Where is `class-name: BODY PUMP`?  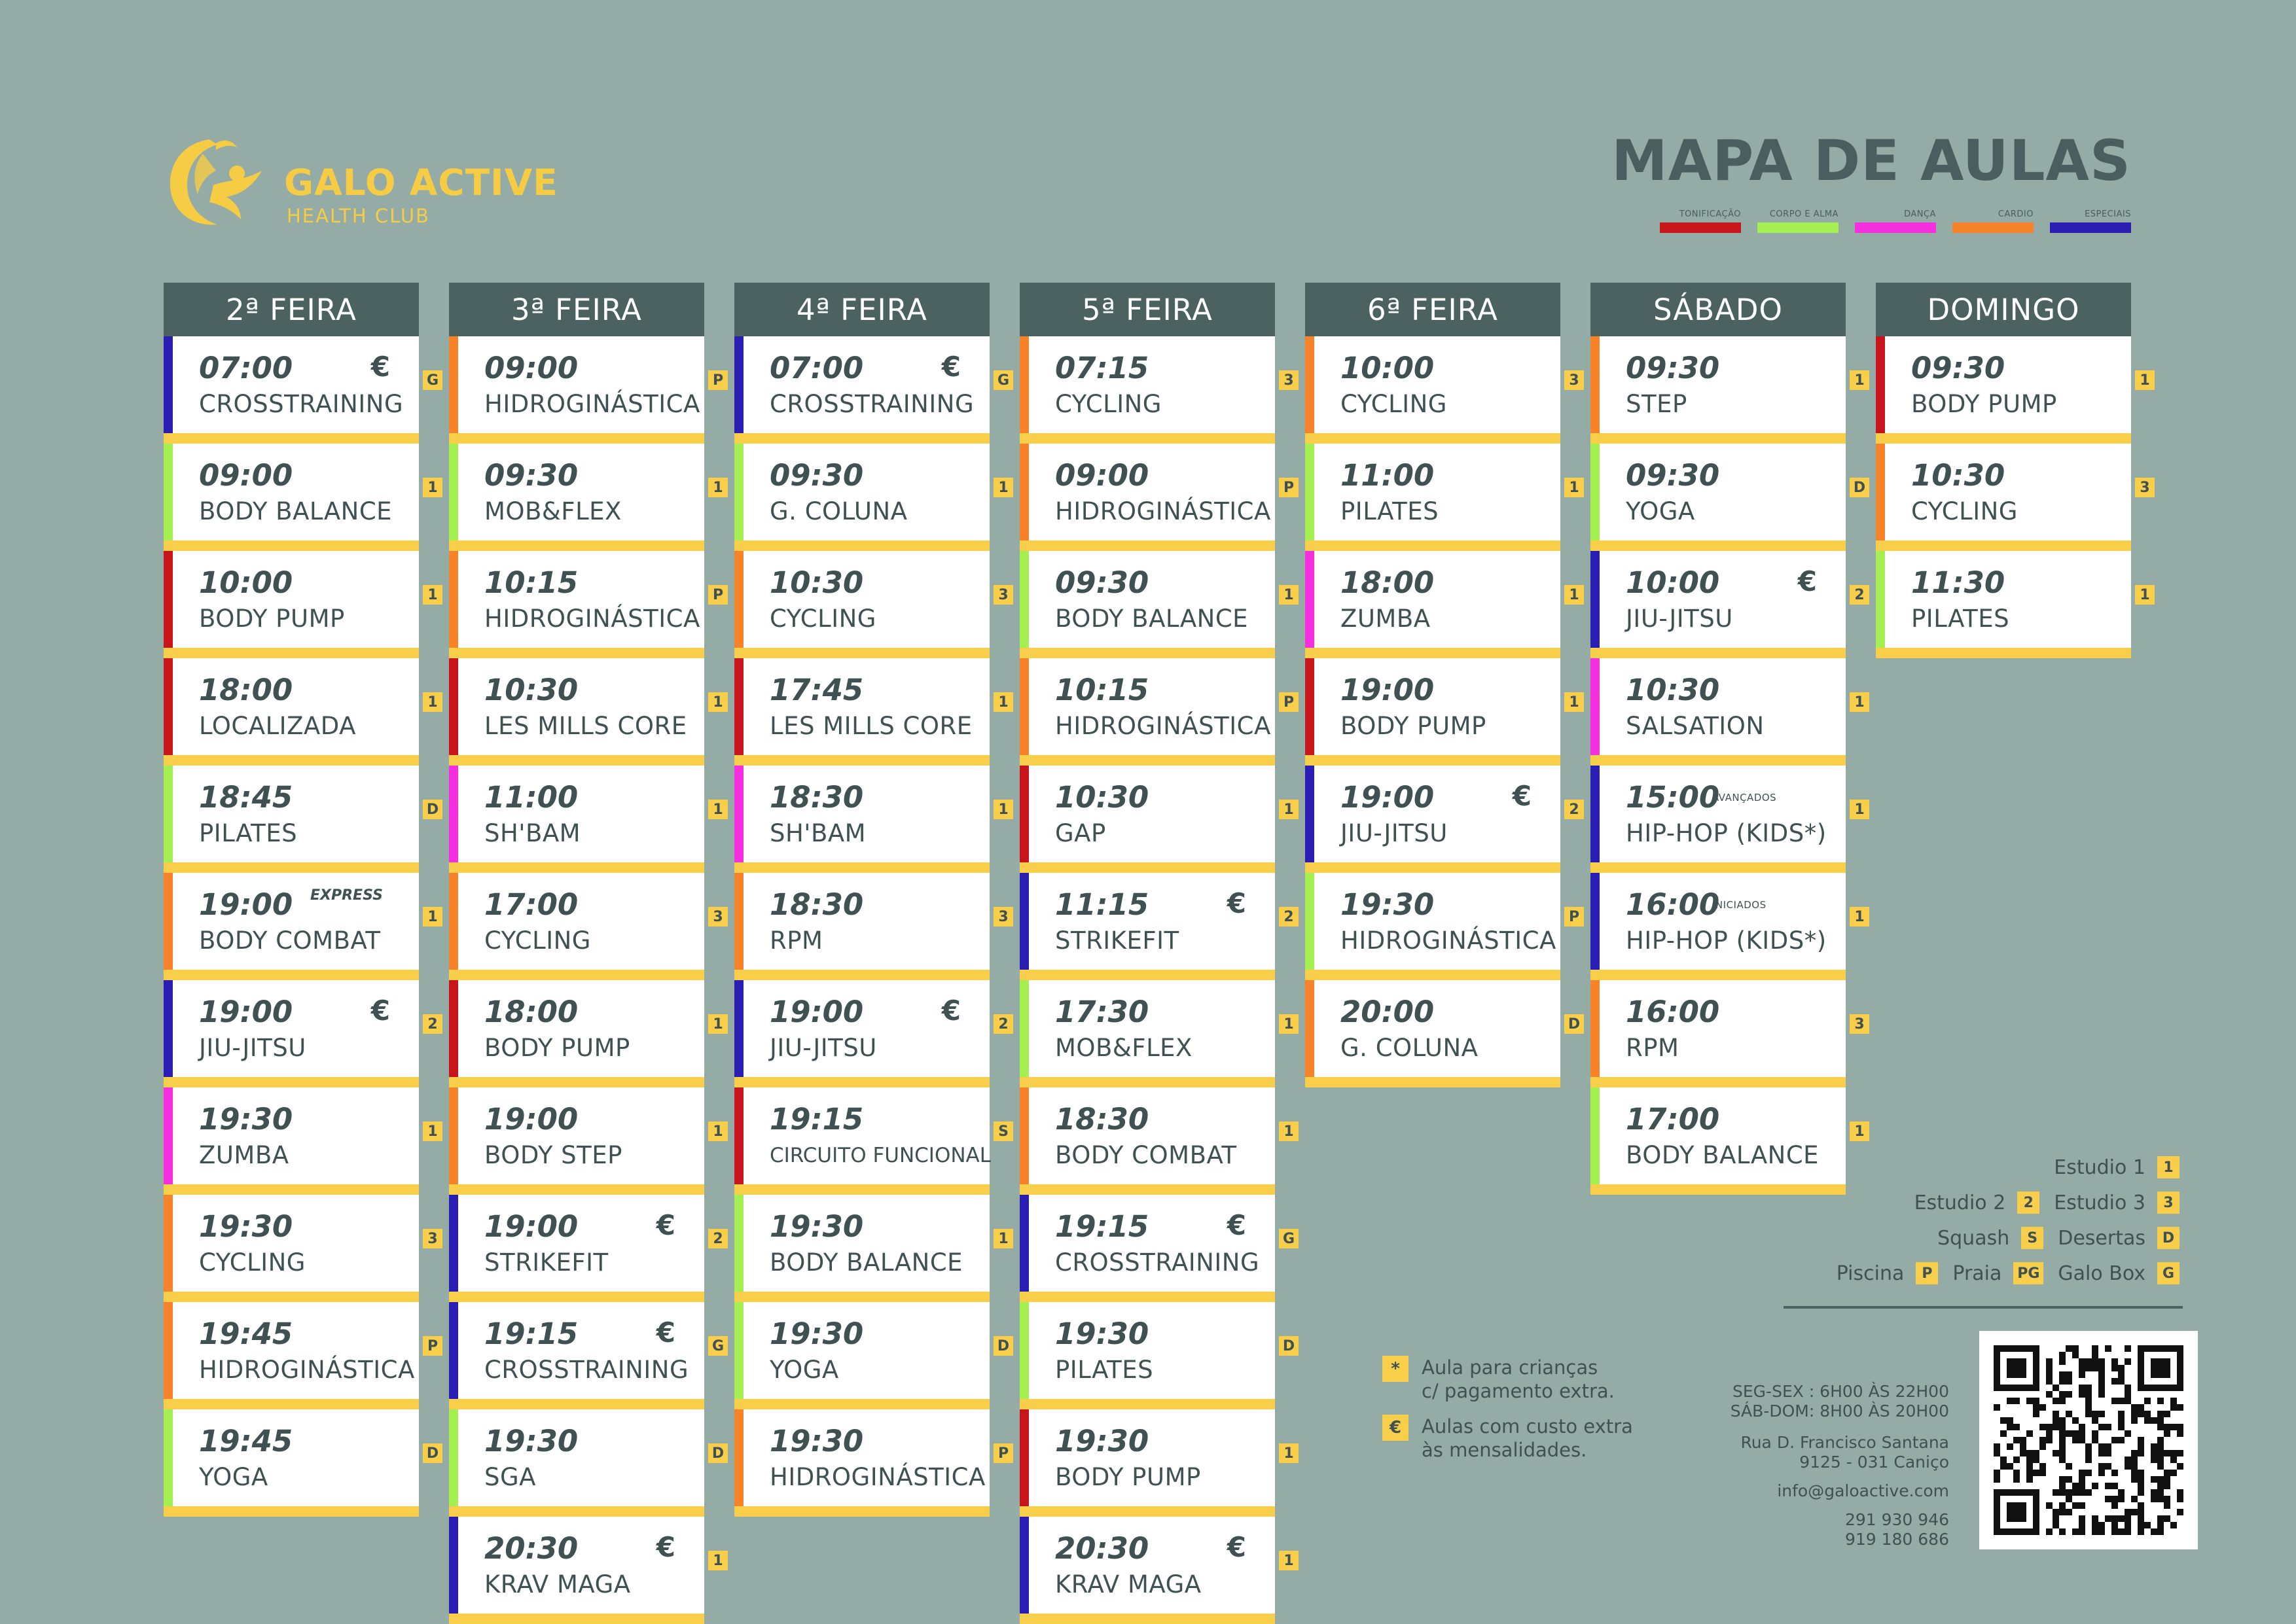
class-name: BODY PUMP is located at coordinates (1984, 404).